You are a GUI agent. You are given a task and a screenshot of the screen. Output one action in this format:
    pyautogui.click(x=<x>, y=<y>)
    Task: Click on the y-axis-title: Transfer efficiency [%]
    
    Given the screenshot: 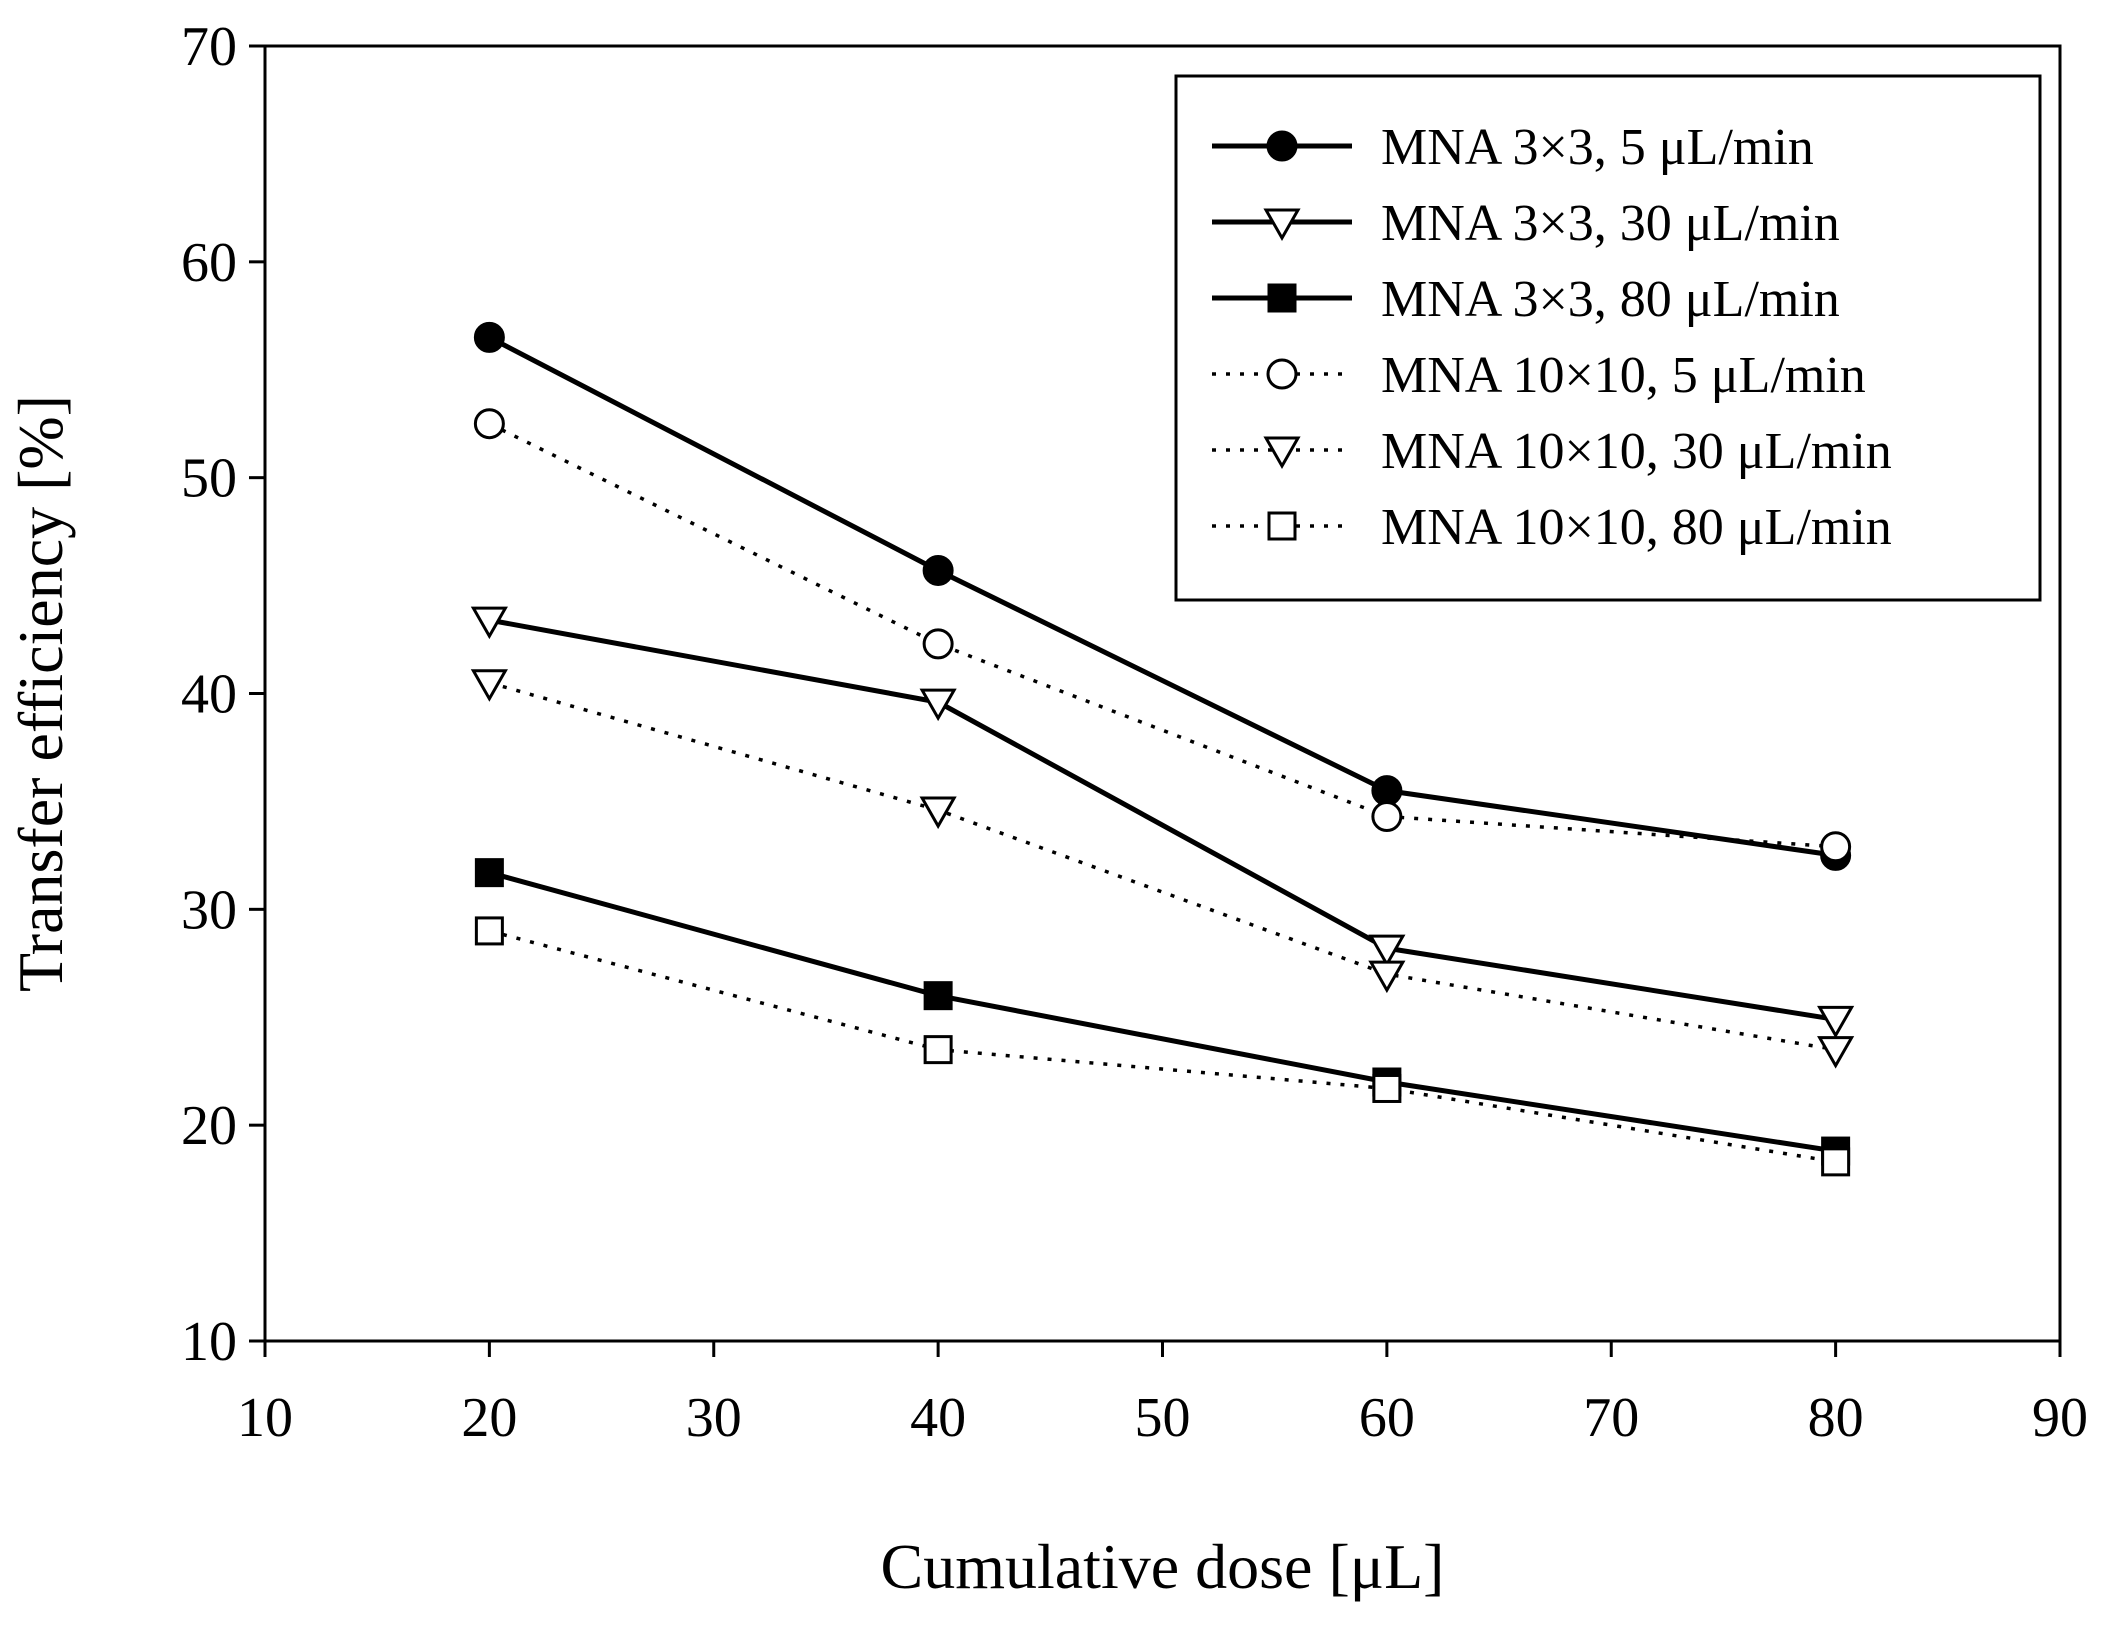 What is the action you would take?
    pyautogui.click(x=40, y=693)
    